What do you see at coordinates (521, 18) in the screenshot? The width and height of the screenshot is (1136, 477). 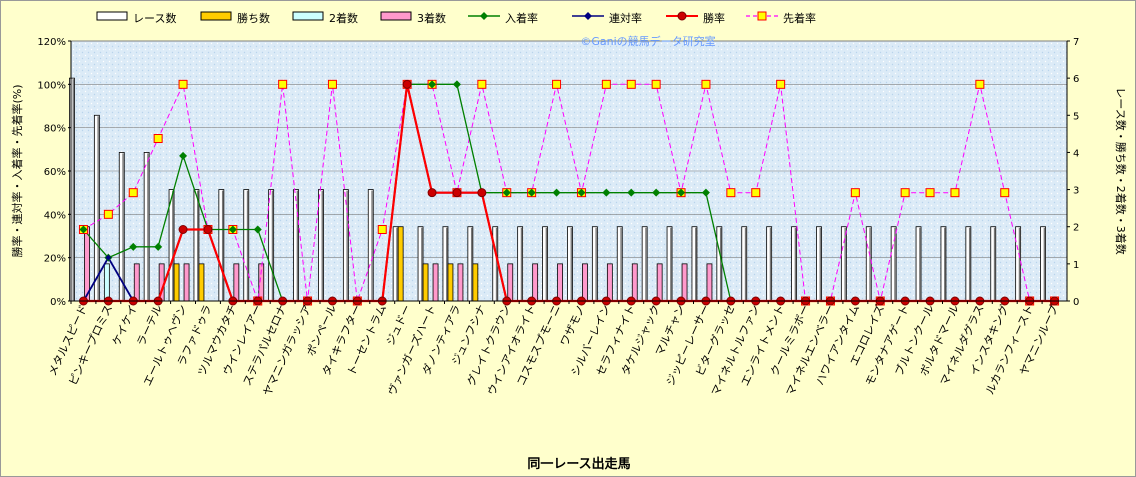 I see `legend-label-place-rate: 入着率` at bounding box center [521, 18].